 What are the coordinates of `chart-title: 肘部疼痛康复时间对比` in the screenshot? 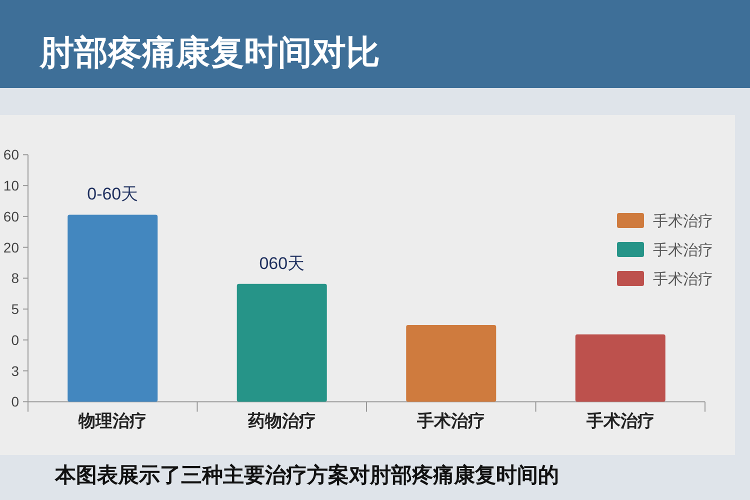 It's located at (209, 53).